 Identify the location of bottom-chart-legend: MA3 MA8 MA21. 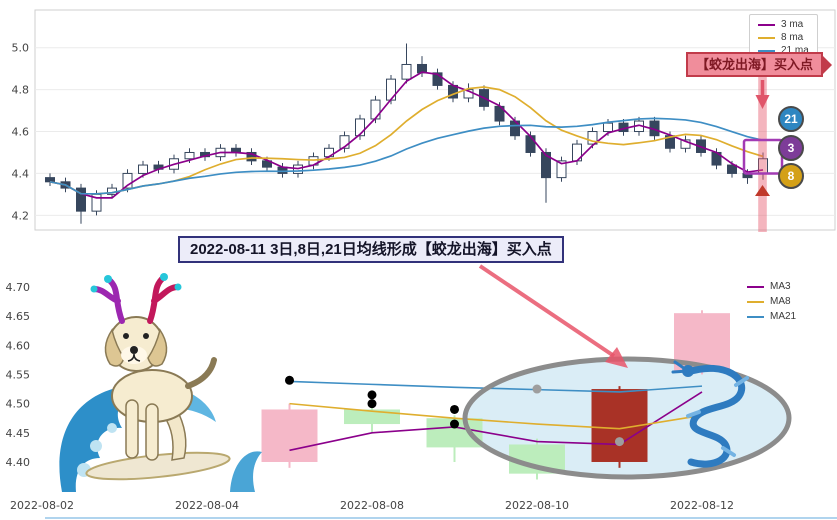
(771, 301).